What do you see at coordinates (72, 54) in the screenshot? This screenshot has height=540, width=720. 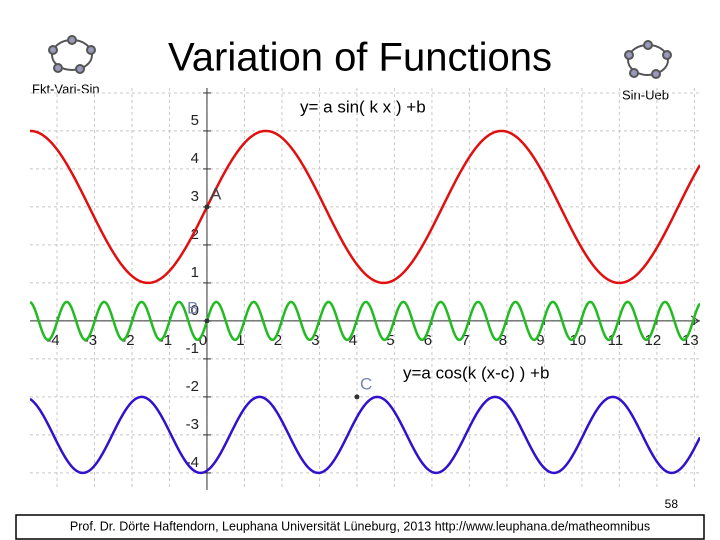 I see `geogebra-icon-left` at bounding box center [72, 54].